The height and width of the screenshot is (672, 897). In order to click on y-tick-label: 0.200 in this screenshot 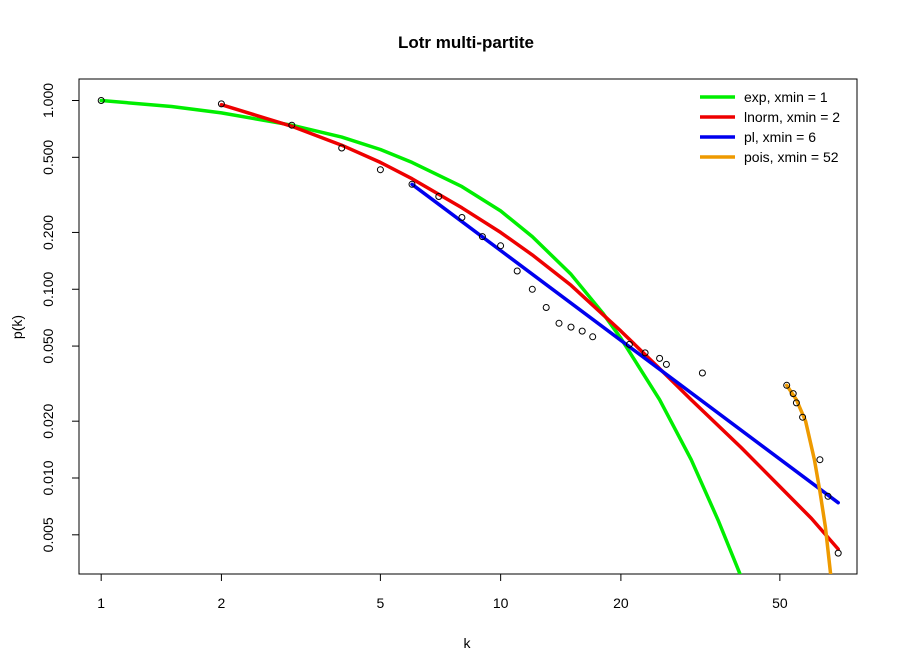, I will do `click(48, 232)`.